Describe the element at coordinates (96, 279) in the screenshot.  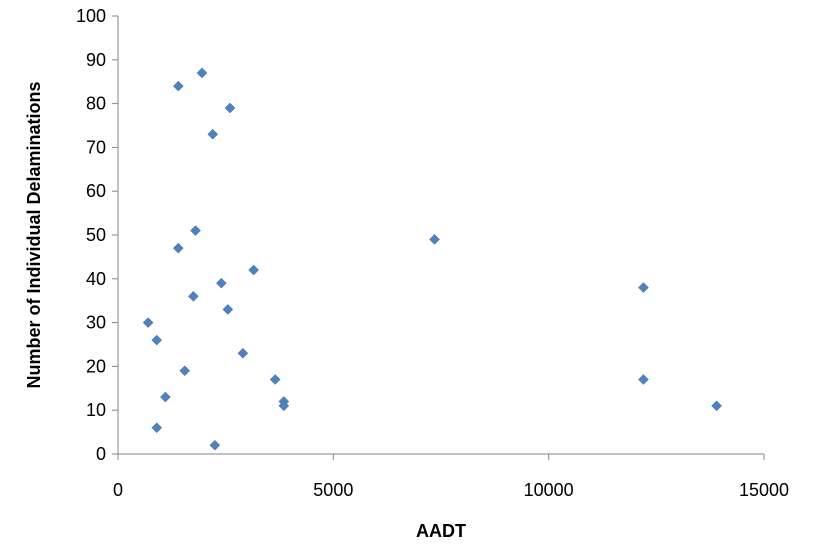
I see `y-tick-label: 40` at that location.